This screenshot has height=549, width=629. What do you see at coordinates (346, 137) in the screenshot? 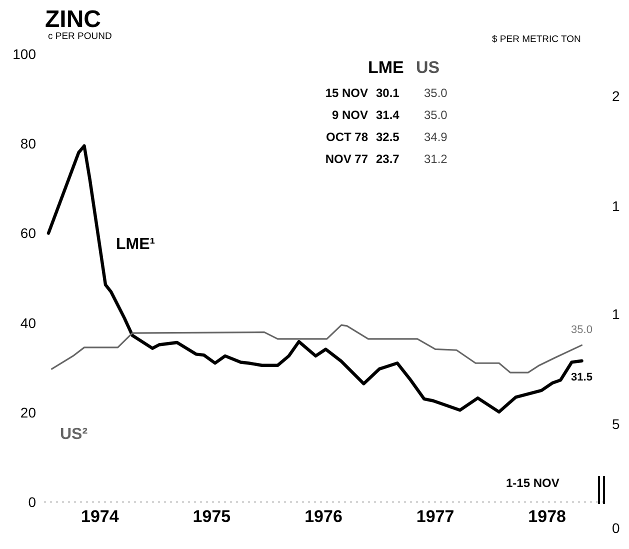
I see `annotation: OCT 78` at bounding box center [346, 137].